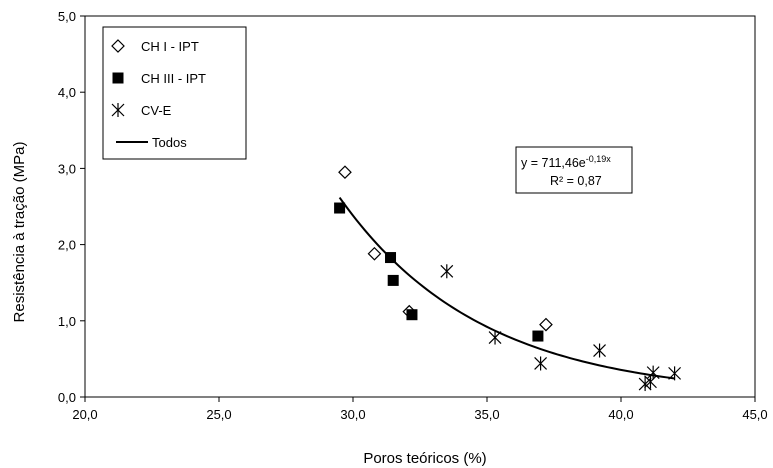 This screenshot has width=773, height=468. What do you see at coordinates (67, 245) in the screenshot?
I see `y-tick-label: 2,0` at bounding box center [67, 245].